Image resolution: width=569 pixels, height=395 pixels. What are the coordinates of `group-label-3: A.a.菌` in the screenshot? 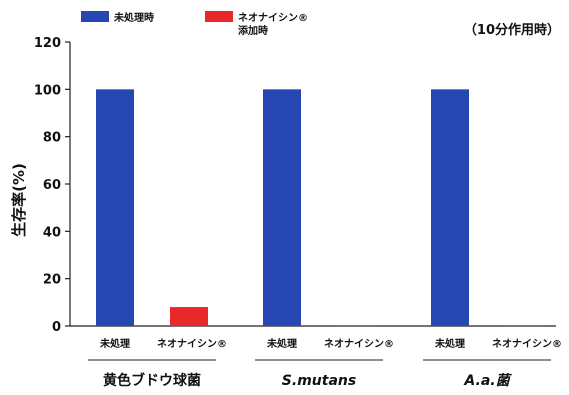 It's located at (487, 380).